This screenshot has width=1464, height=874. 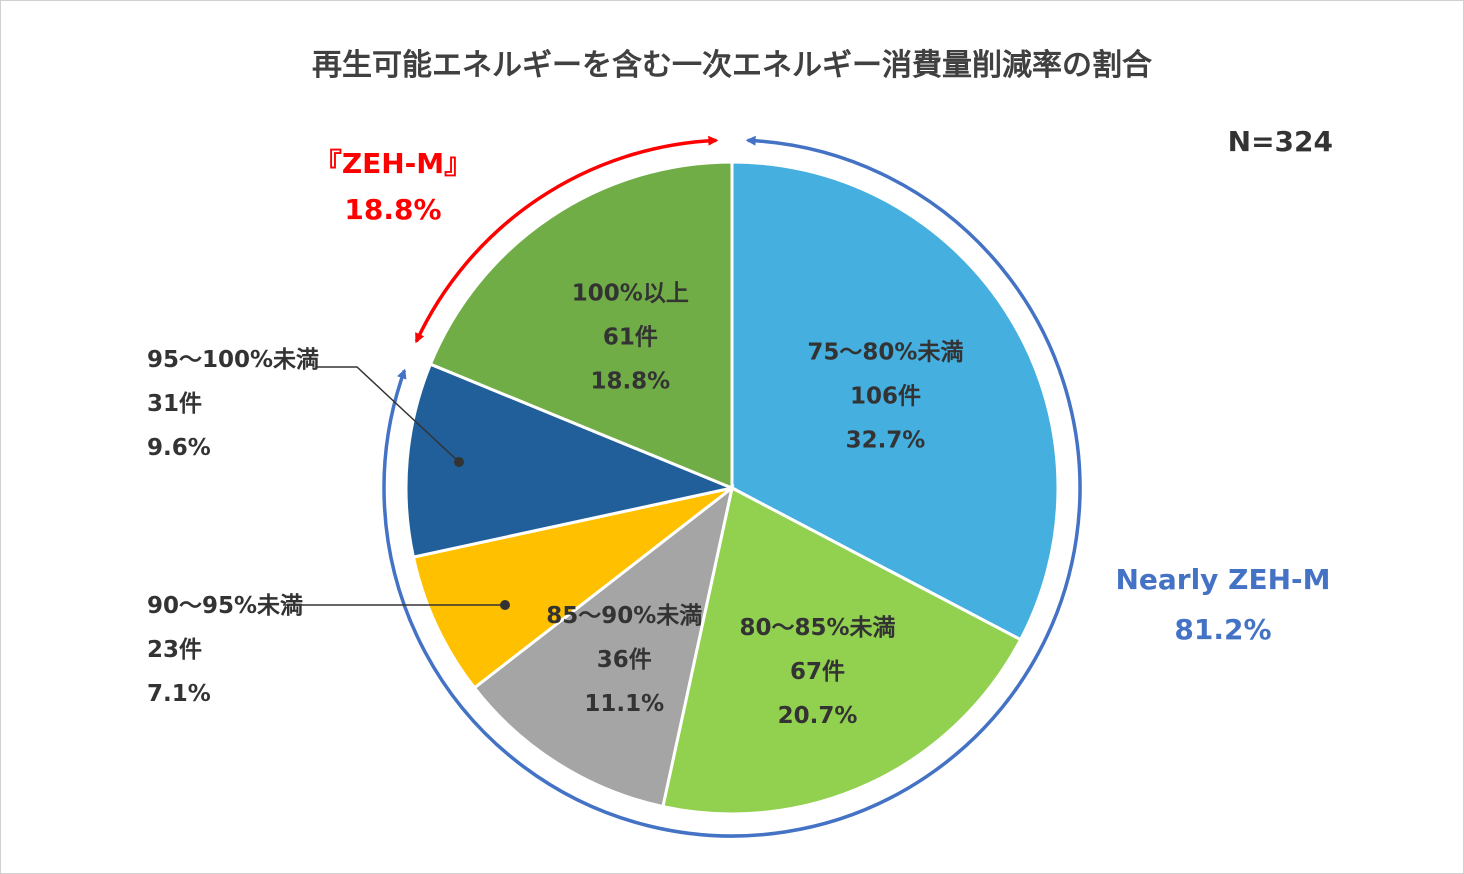 I want to click on slice-percent-label: 32.7%, so click(x=886, y=440).